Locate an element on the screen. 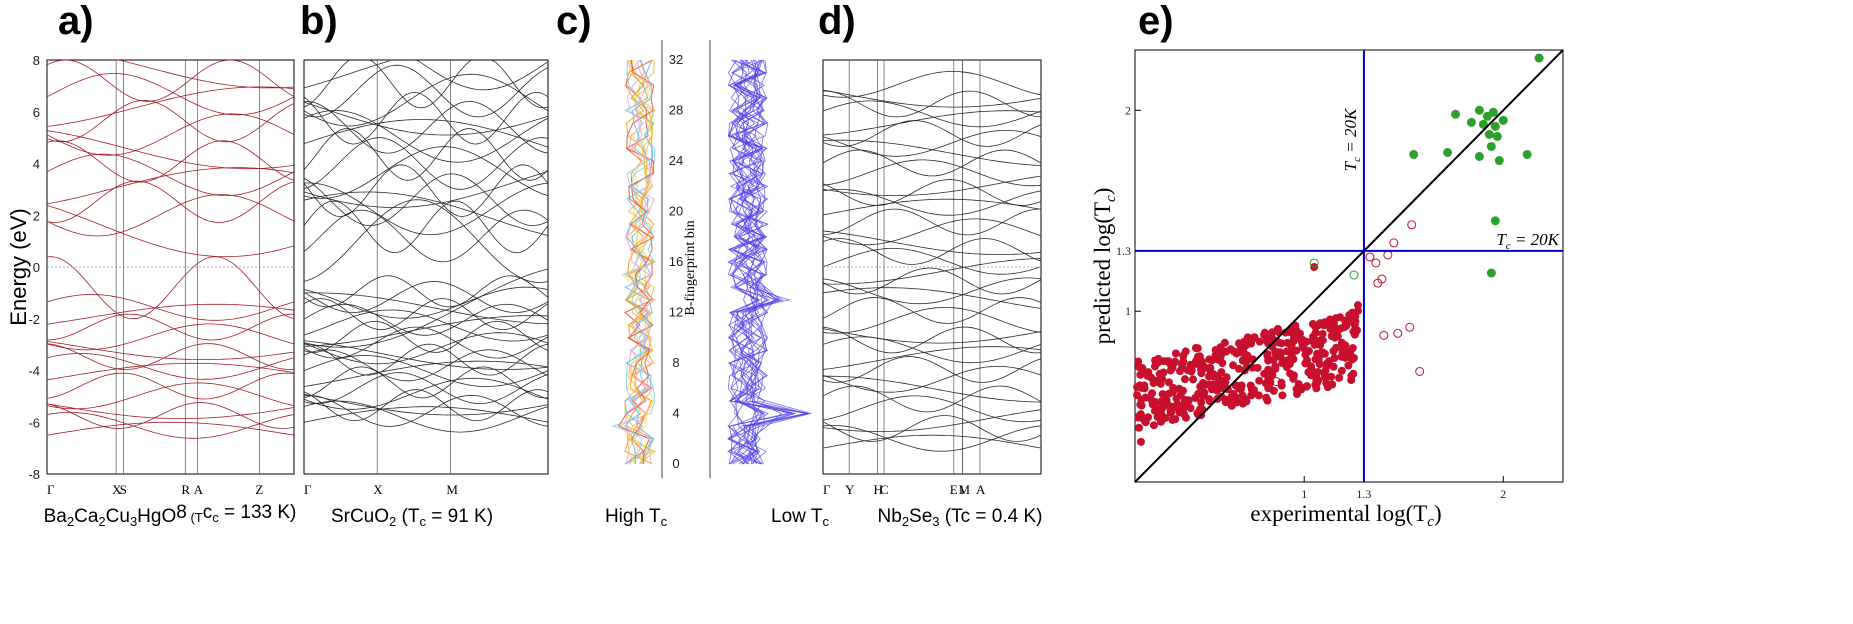 This screenshot has width=1853, height=624. panel-d-band-structure: Γ Y HC E M1 A Nb2Se3 (Tc = 0.4 K) is located at coordinates (932, 294).